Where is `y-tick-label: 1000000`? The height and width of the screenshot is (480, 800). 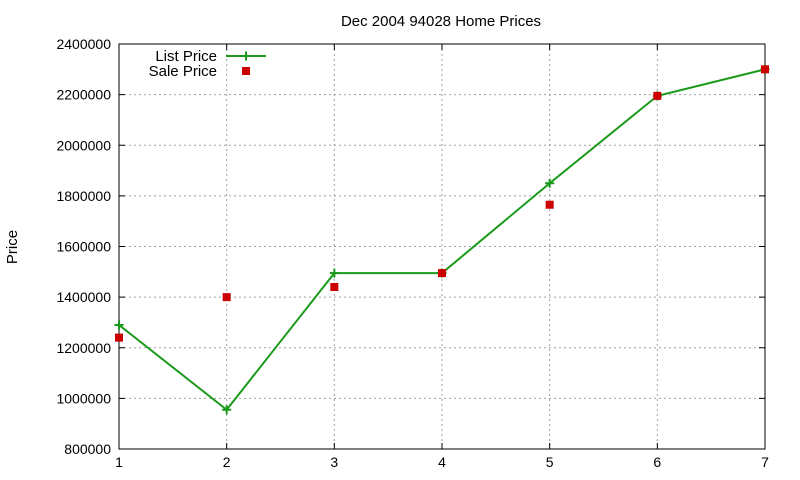
y-tick-label: 1000000 is located at coordinates (83, 398).